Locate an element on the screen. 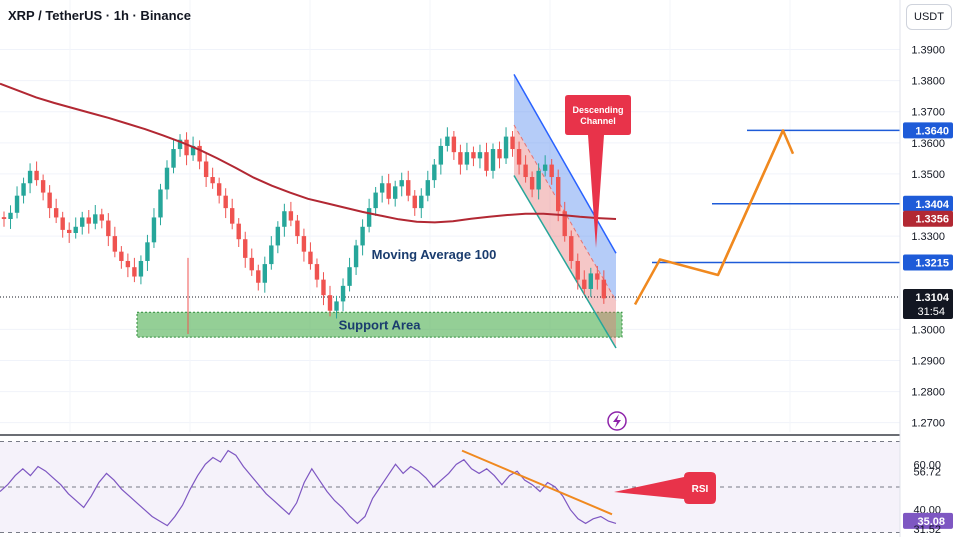 The width and height of the screenshot is (956, 537). moving-average-label-bg is located at coordinates (434, 254).